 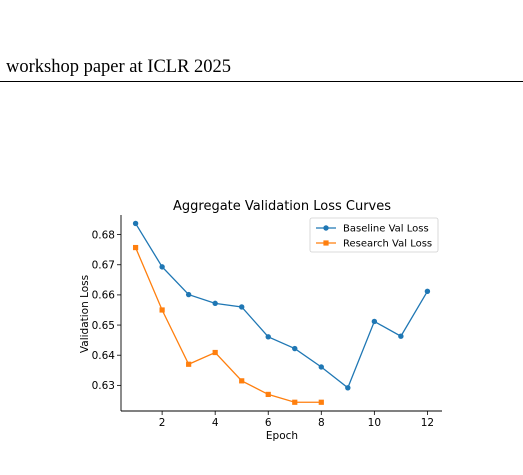 I want to click on chart-title: Aggregate Validation Loss Curves, so click(x=282, y=206).